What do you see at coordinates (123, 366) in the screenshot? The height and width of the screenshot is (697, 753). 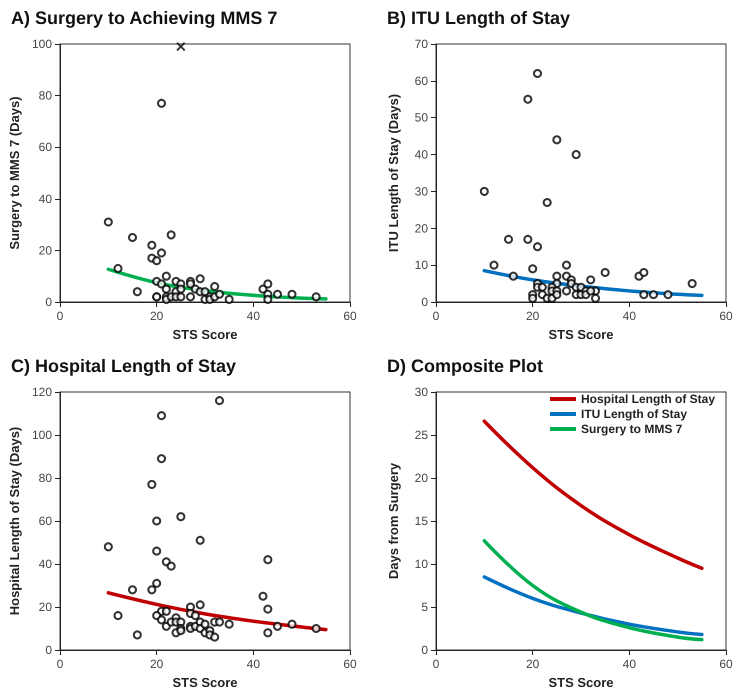 I see `chart-title: C) Hospital Length of Stay` at bounding box center [123, 366].